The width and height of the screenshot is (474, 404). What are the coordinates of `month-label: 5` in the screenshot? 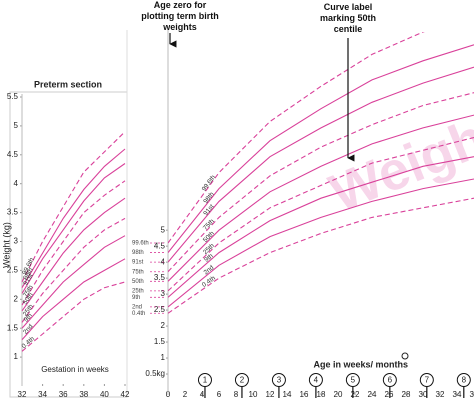 It's located at (353, 380).